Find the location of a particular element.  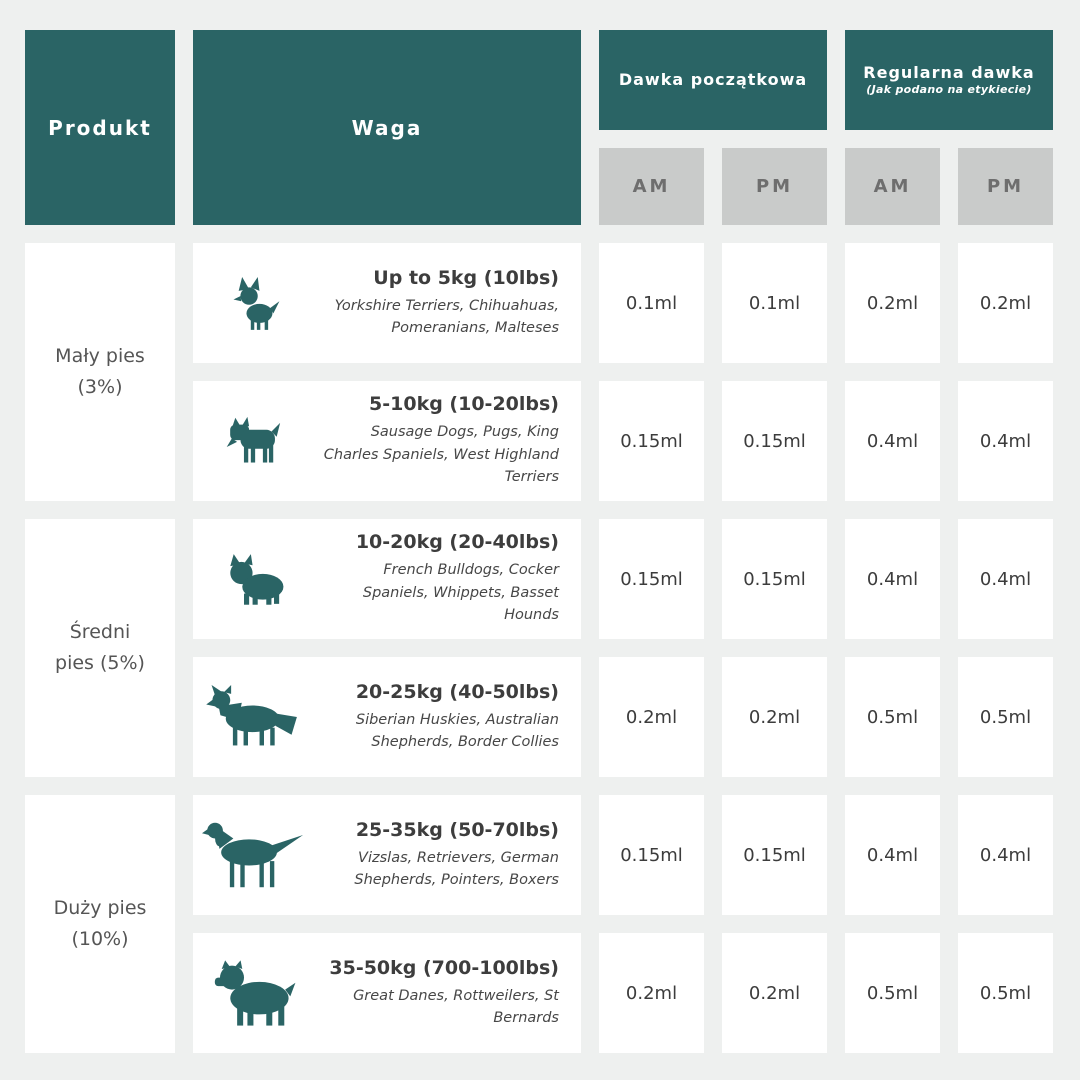

group-label-line: Mały pies is located at coordinates (100, 355).